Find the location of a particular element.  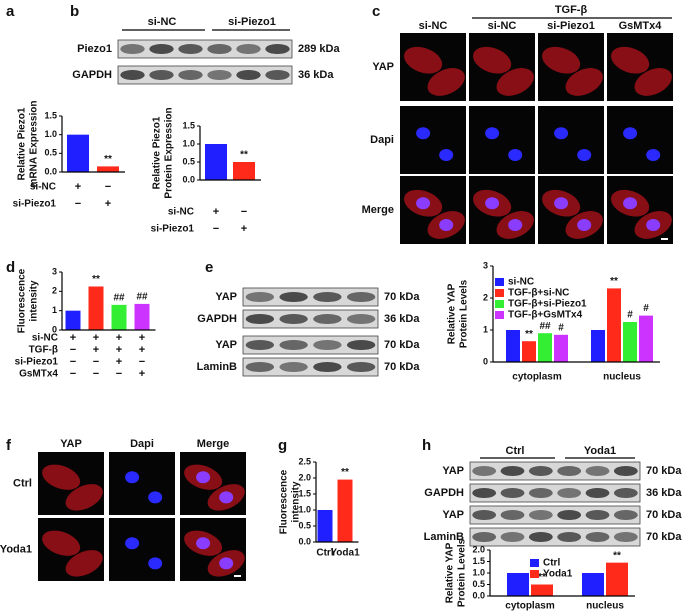

blot-strip is located at coordinates (310, 319).